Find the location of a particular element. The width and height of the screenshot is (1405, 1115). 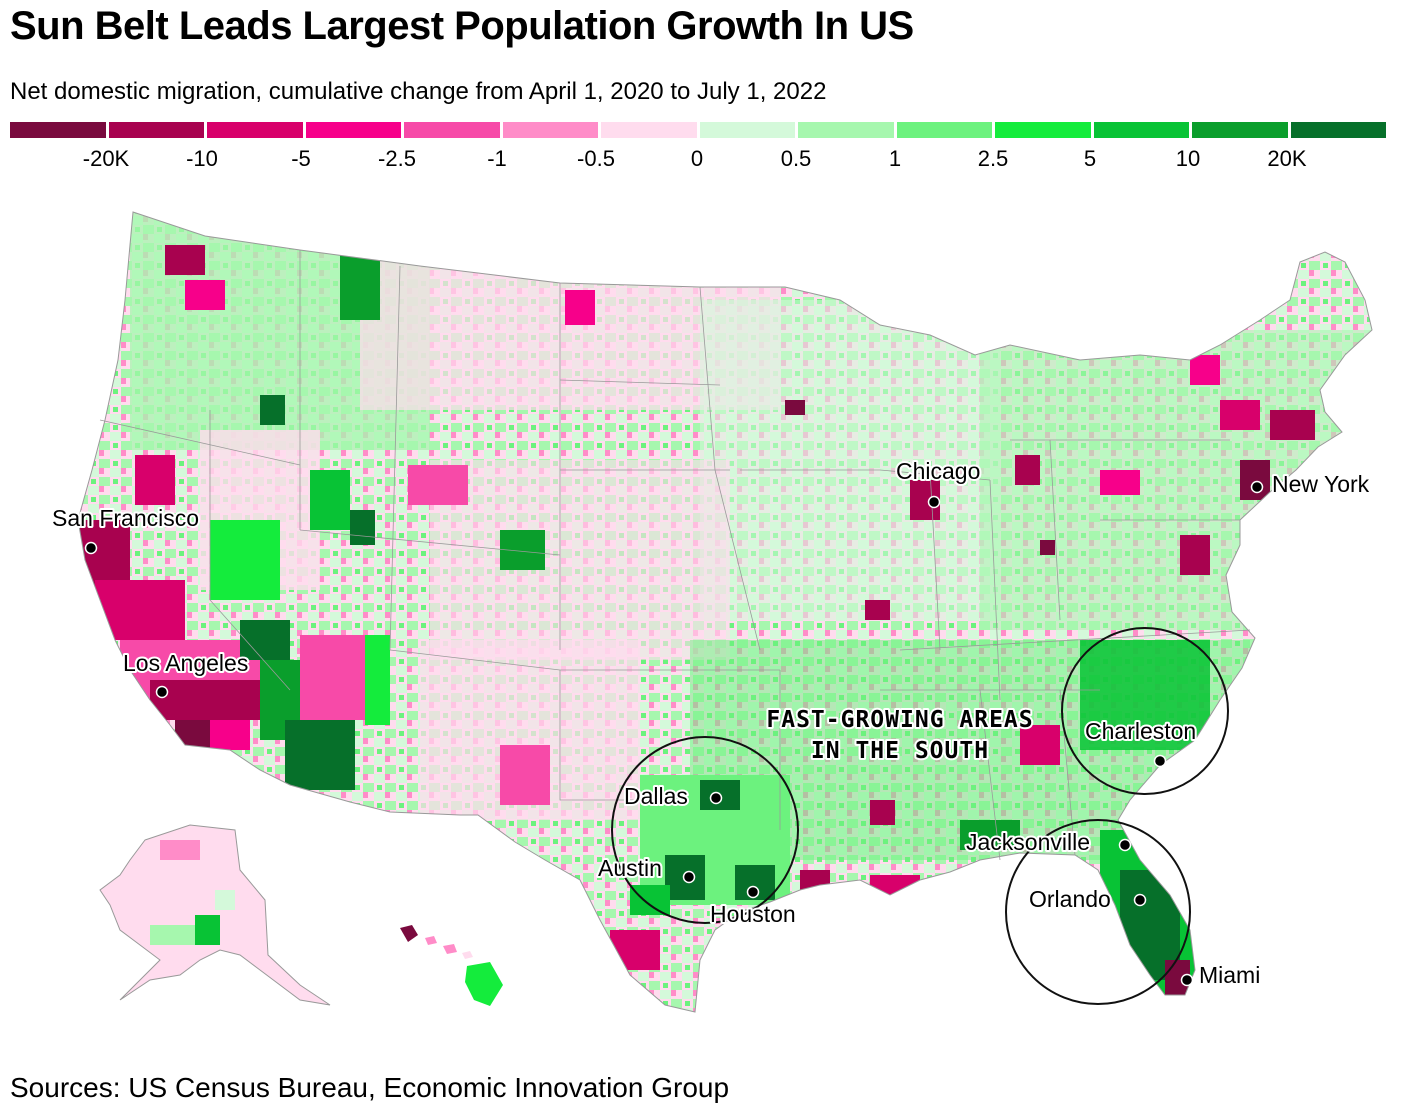

city-label-miami: Miami is located at coordinates (1229, 975).